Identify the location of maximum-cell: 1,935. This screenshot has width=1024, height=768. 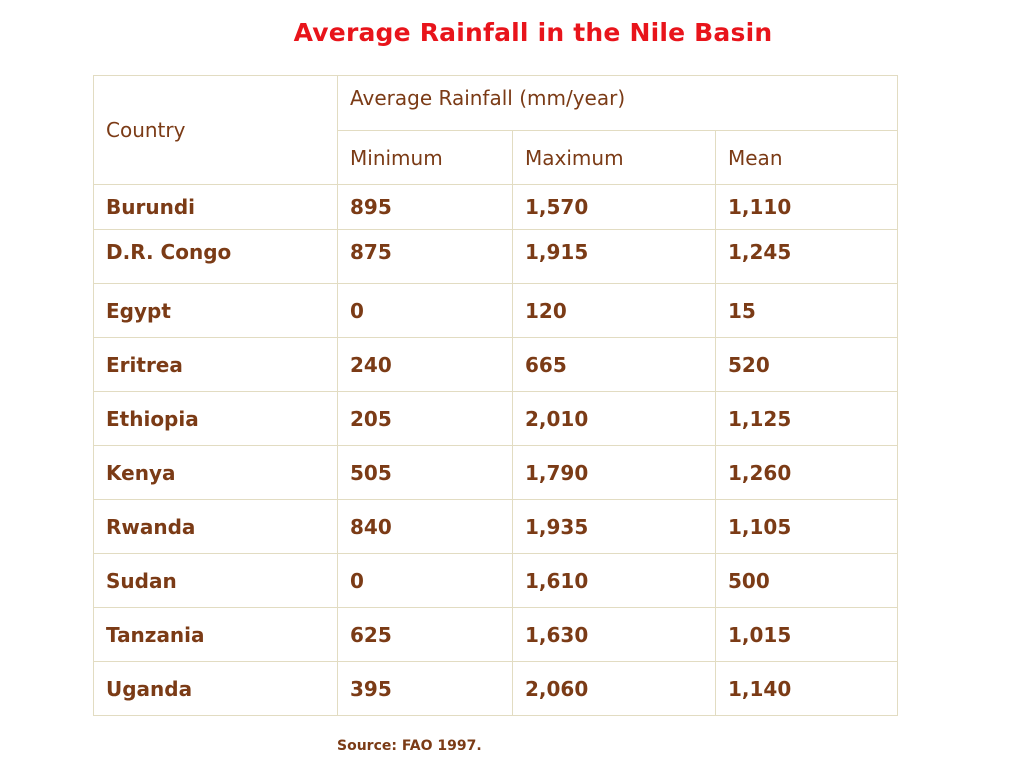
(614, 526).